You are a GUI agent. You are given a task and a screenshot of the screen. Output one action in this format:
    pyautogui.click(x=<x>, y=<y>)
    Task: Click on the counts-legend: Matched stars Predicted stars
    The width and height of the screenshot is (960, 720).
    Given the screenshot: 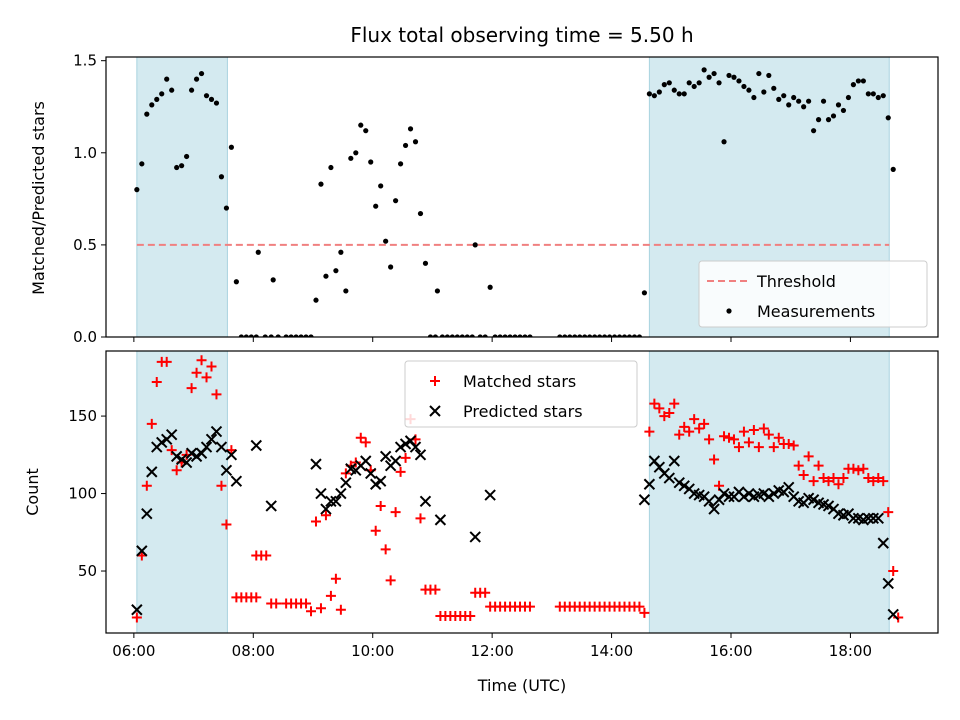 What is the action you would take?
    pyautogui.click(x=521, y=394)
    